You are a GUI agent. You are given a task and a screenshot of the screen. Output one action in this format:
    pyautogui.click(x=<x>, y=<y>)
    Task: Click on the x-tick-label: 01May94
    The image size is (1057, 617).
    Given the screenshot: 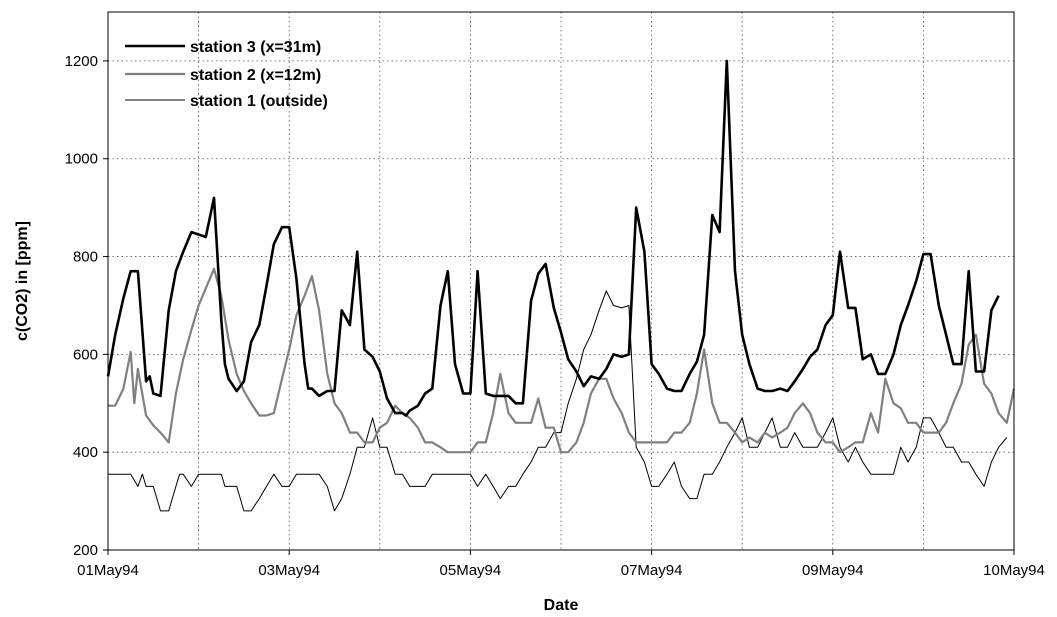 What is the action you would take?
    pyautogui.click(x=108, y=570)
    